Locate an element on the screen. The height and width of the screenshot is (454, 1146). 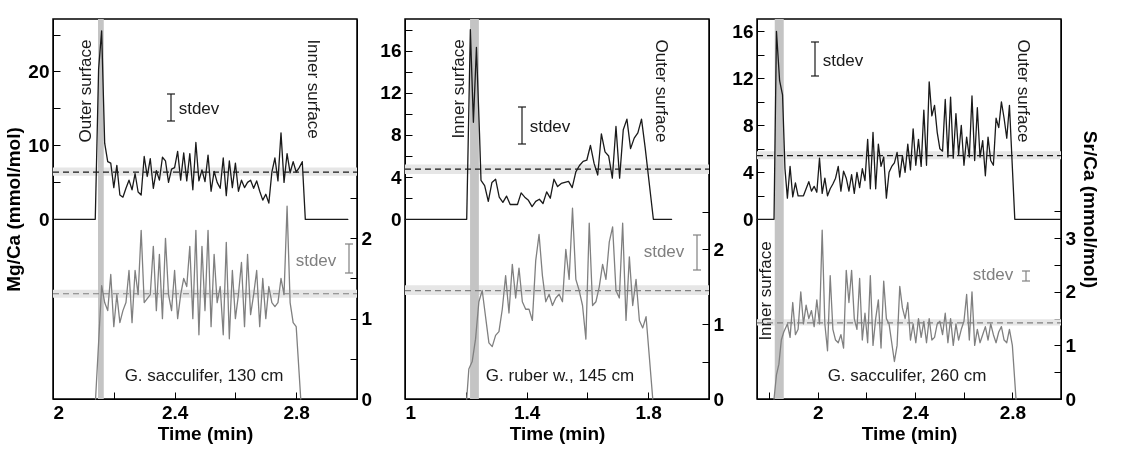
y2-tick-label: 3 is located at coordinates (1071, 238).